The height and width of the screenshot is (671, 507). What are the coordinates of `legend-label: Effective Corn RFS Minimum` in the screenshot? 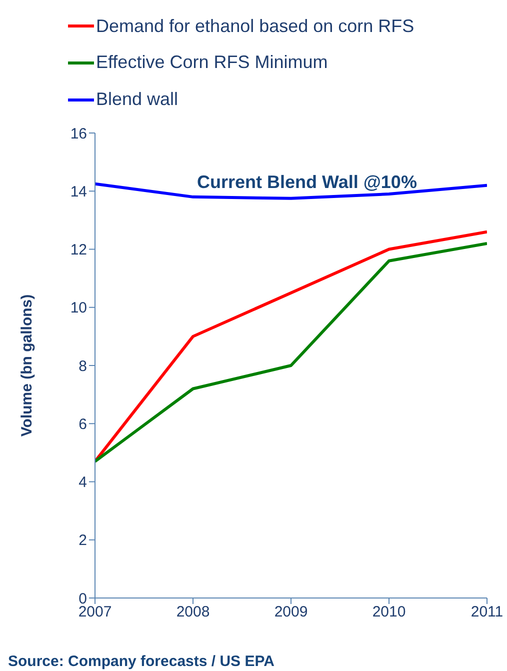 It's located at (212, 63).